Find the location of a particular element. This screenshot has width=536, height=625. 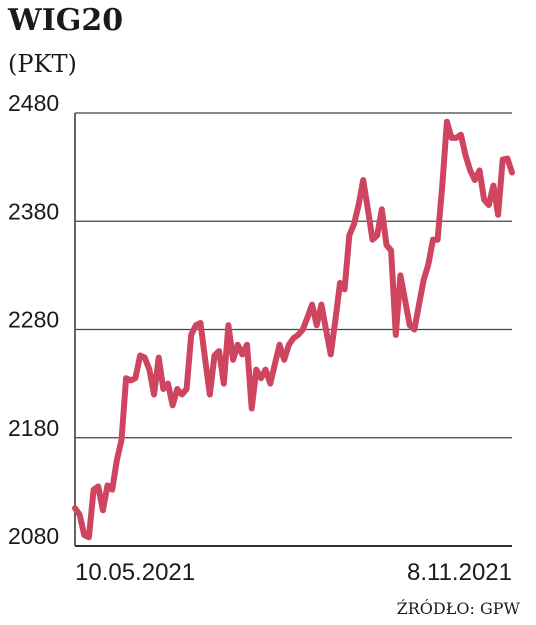

y-tick-label: 2380 is located at coordinates (33, 211).